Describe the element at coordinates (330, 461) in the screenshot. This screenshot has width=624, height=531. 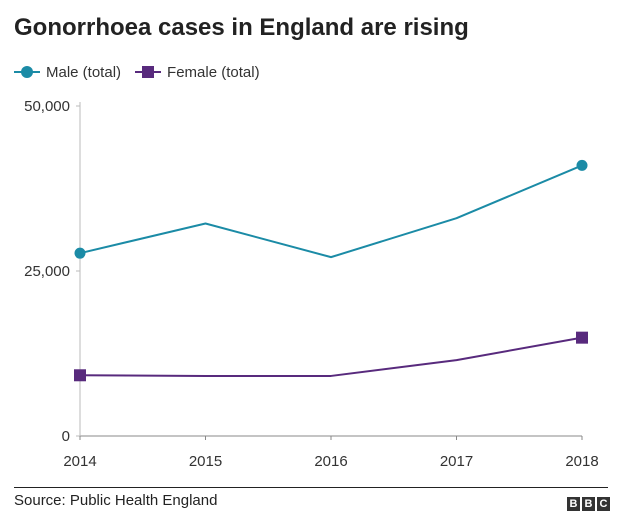
I see `x-tick-label: 2016` at that location.